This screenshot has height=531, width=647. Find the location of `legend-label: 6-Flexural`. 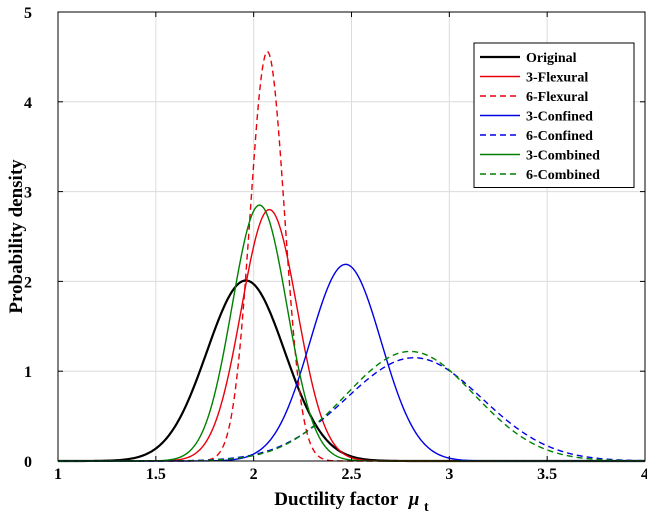

legend-label: 6-Flexural is located at coordinates (557, 97).